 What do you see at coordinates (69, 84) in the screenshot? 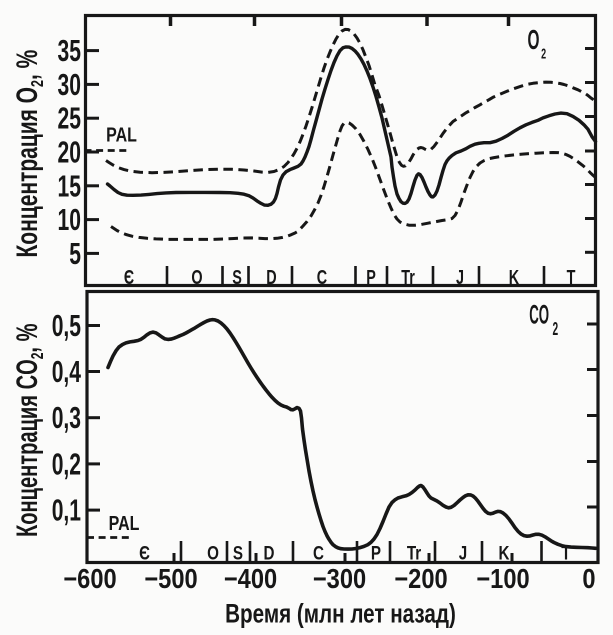
I see `svg-text: 30` at bounding box center [69, 84].